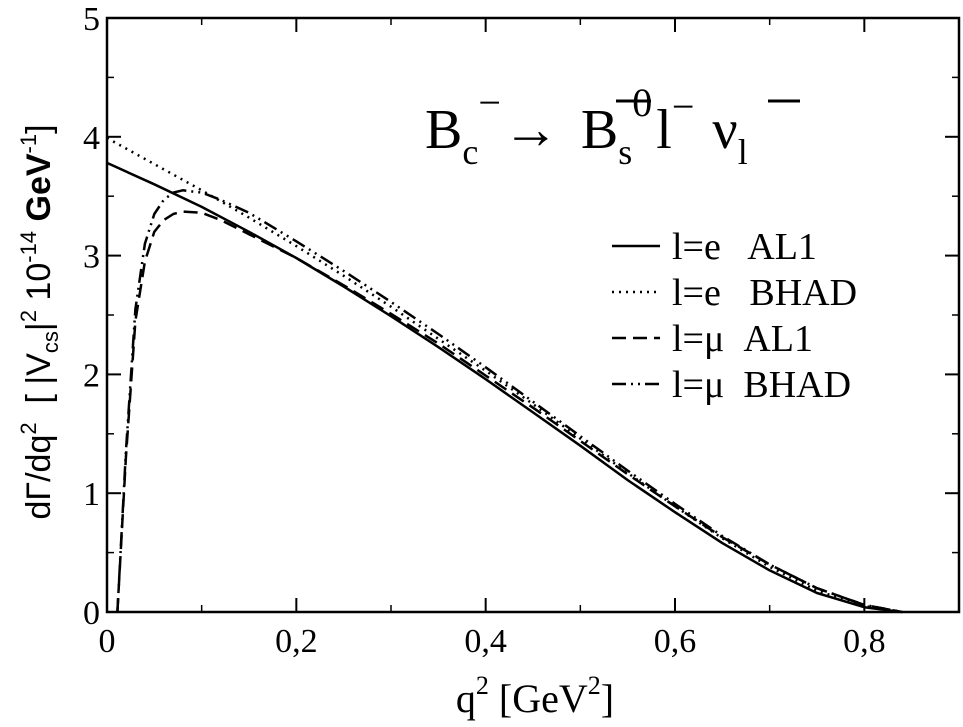  What do you see at coordinates (470, 152) in the screenshot?
I see `annot-bc-sub: c` at bounding box center [470, 152].